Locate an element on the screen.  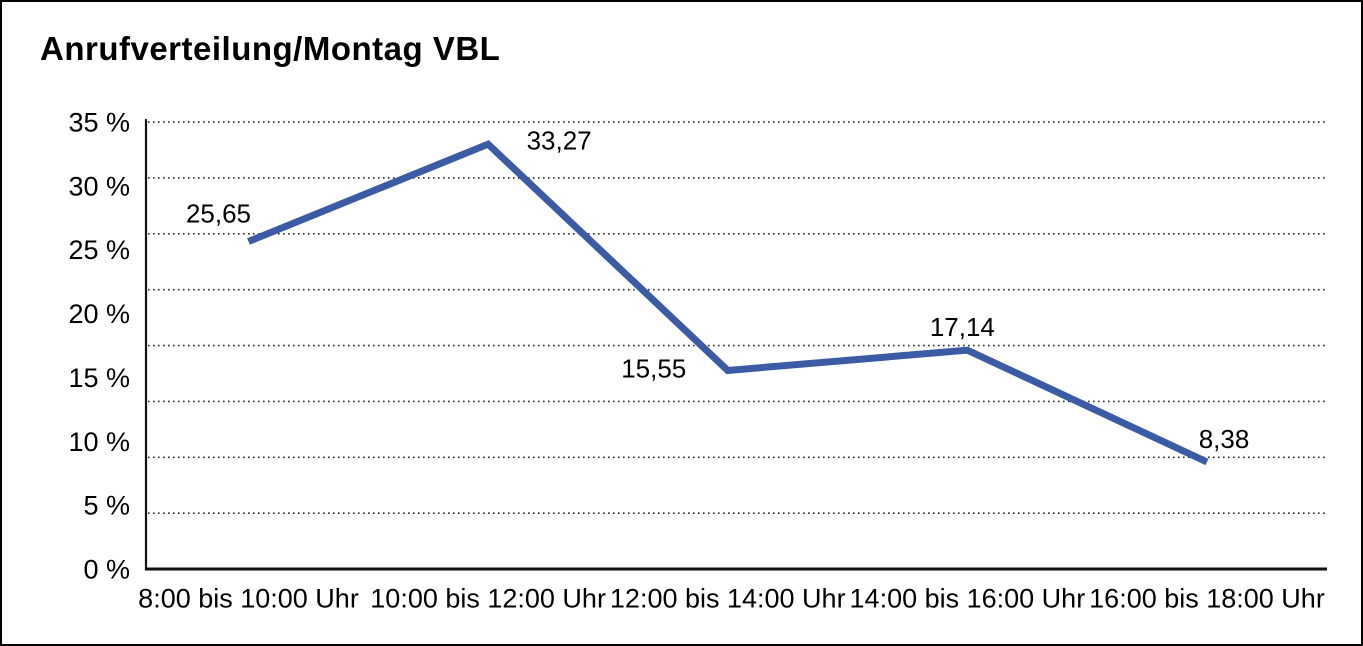
data-point-label: 25,65 is located at coordinates (218, 214).